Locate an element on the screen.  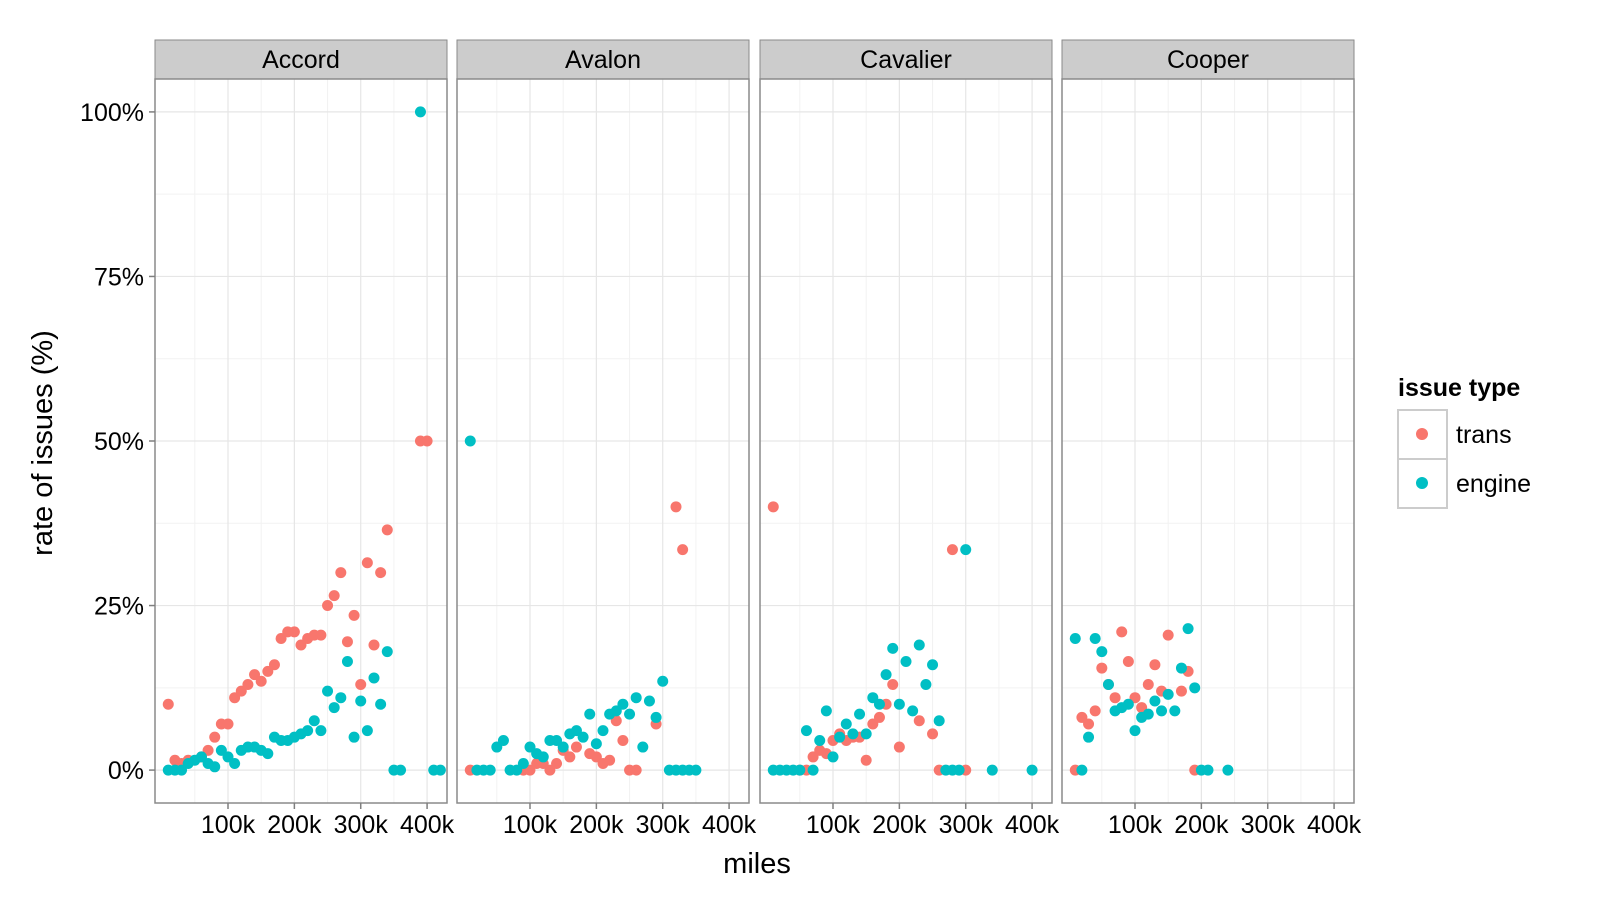
y-tick-label: 75% is located at coordinates (119, 277).